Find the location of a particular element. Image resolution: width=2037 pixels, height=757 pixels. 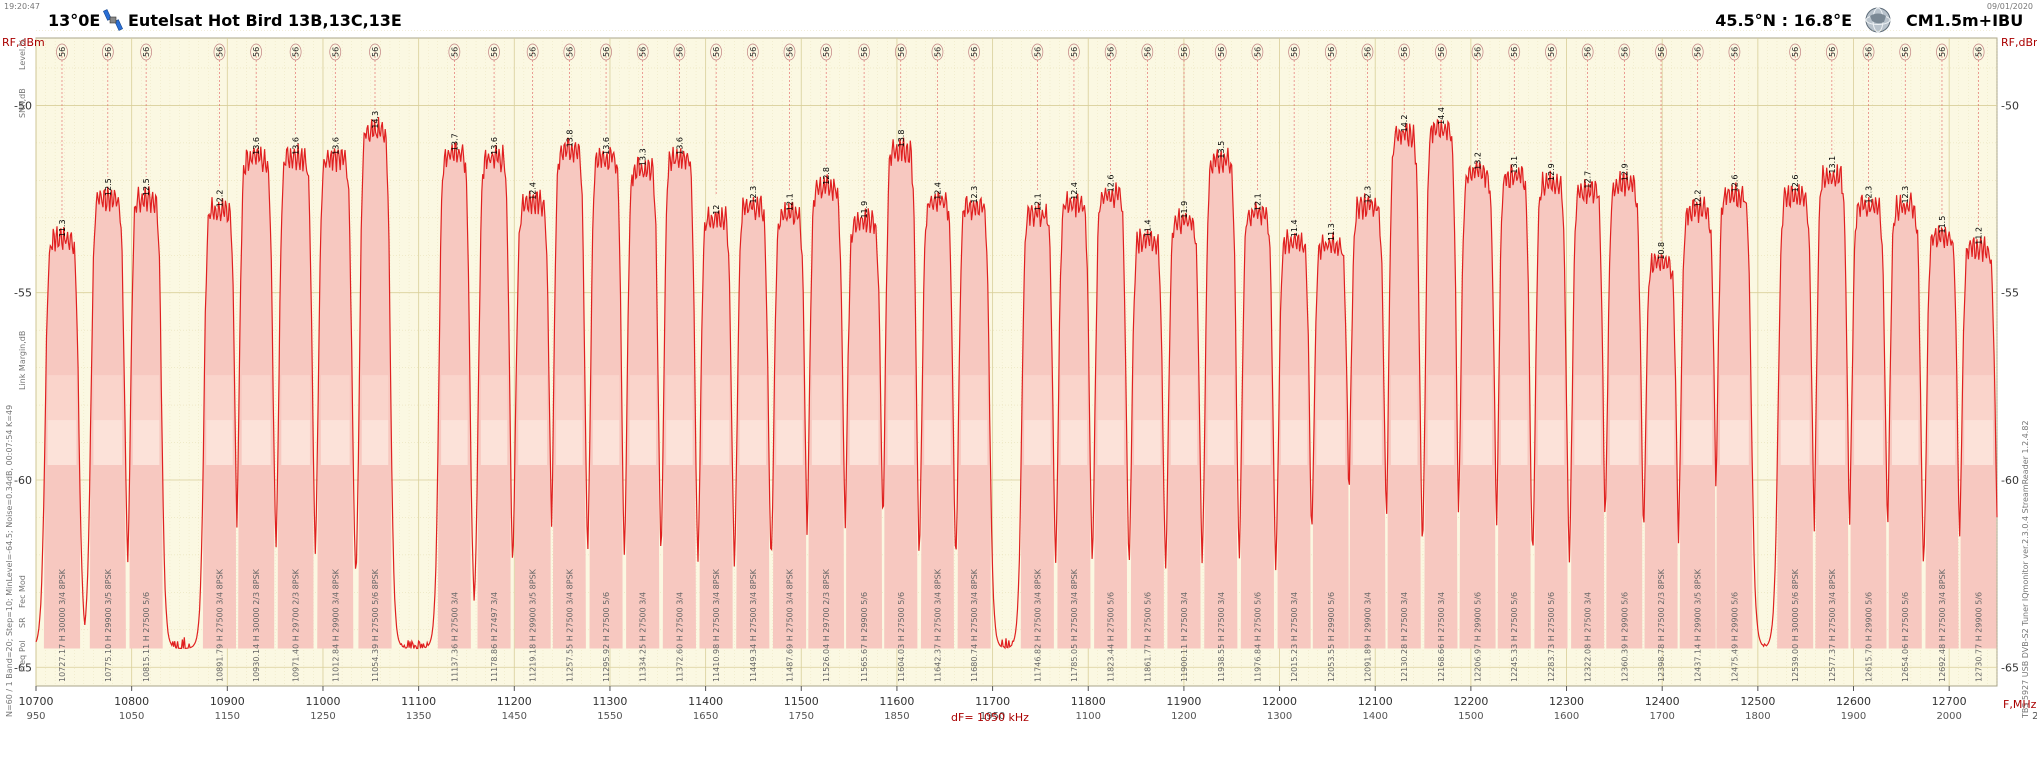

x-tick-label: 10700 is located at coordinates (36, 701).